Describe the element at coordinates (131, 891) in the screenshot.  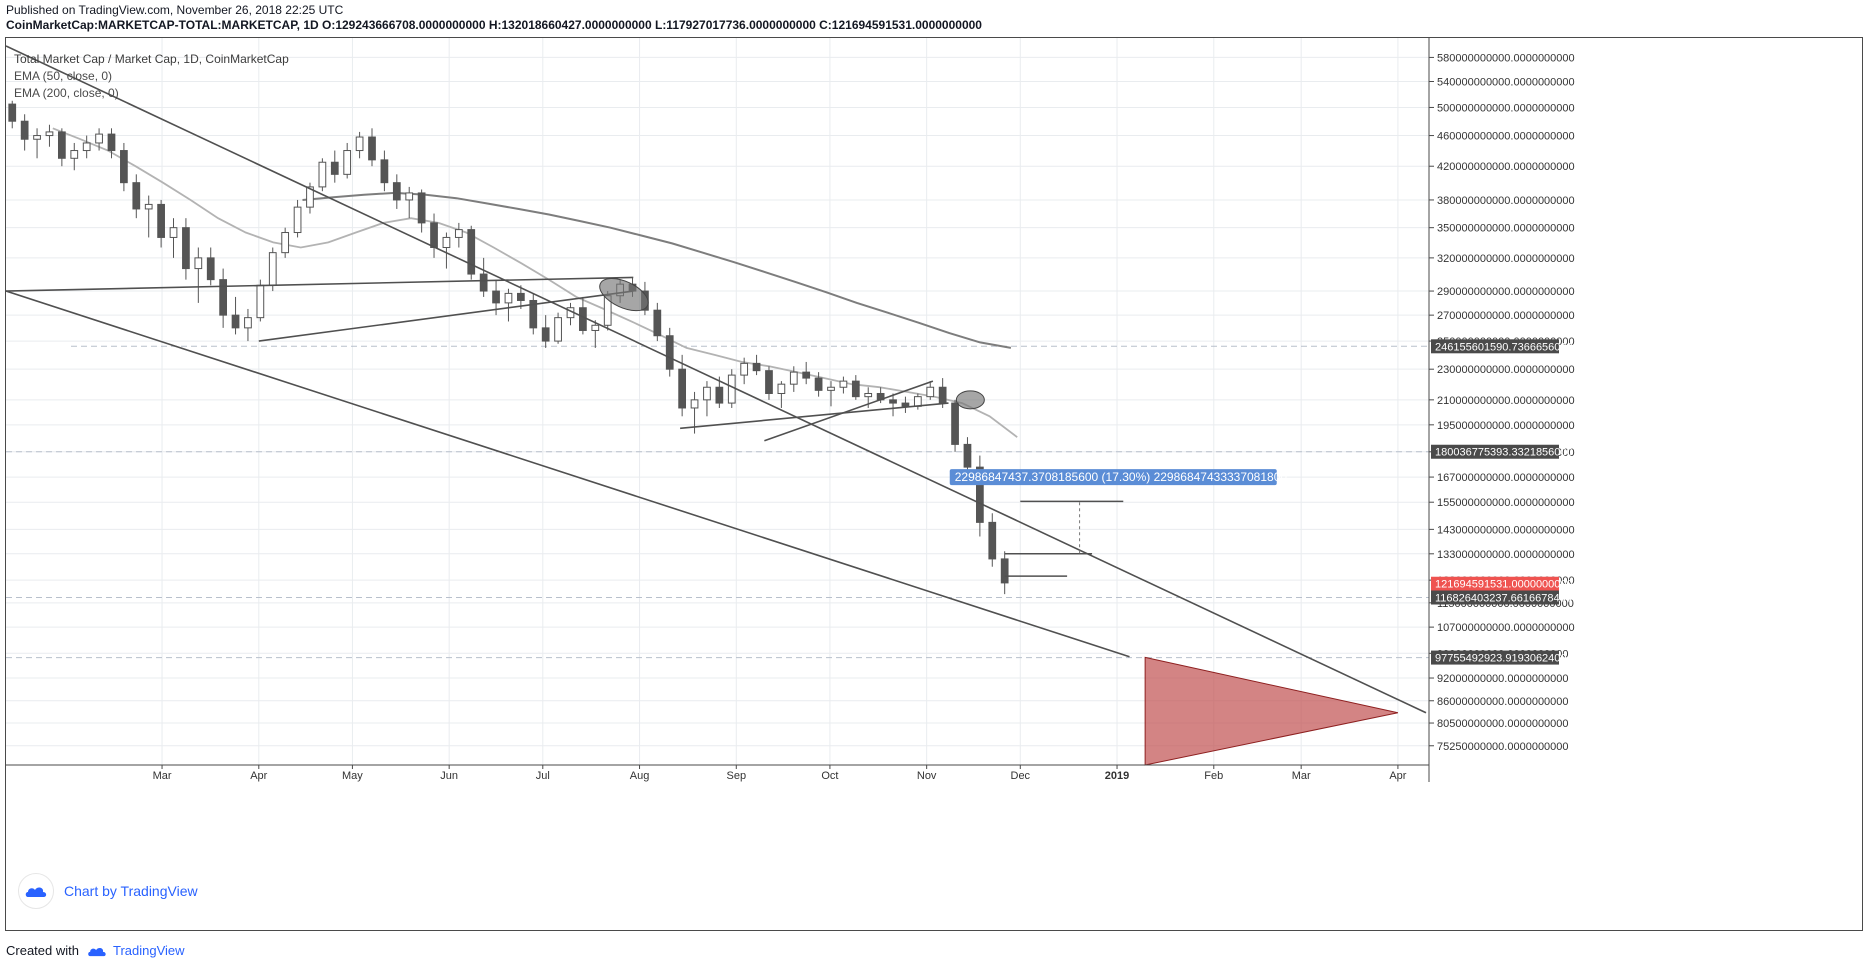
I see `chart-by-label: Chart by TradingView` at that location.